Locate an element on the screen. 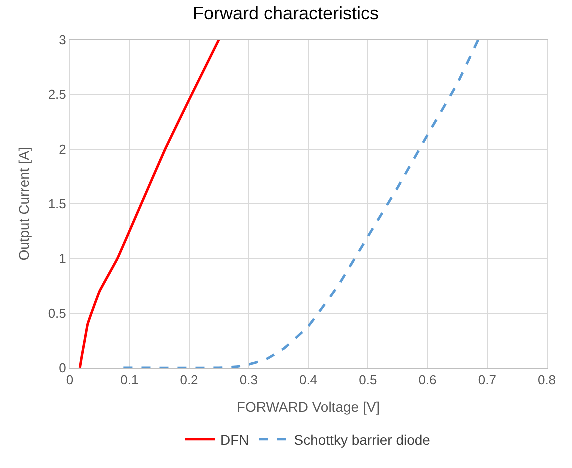  y-tick-label: 2.5 is located at coordinates (57, 94).